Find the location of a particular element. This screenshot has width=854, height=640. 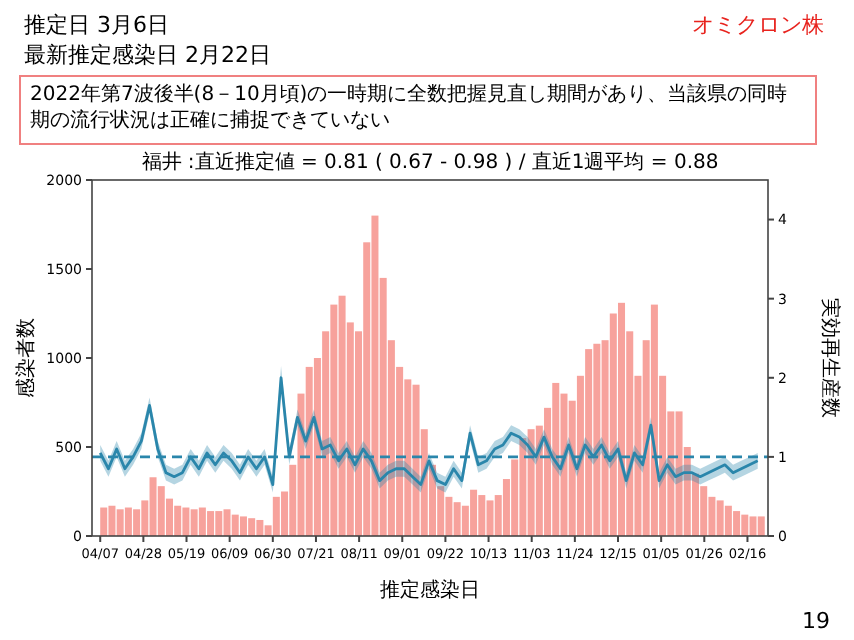

text: 推定日 3月6日 is located at coordinates (96, 25).